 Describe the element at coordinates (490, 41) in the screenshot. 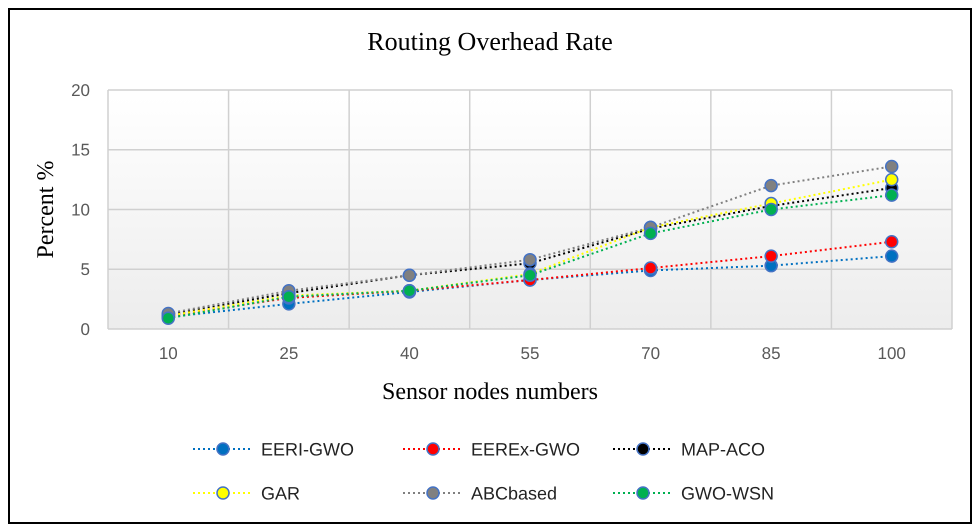

I see `chart-title: Routing Overhead Rate` at that location.